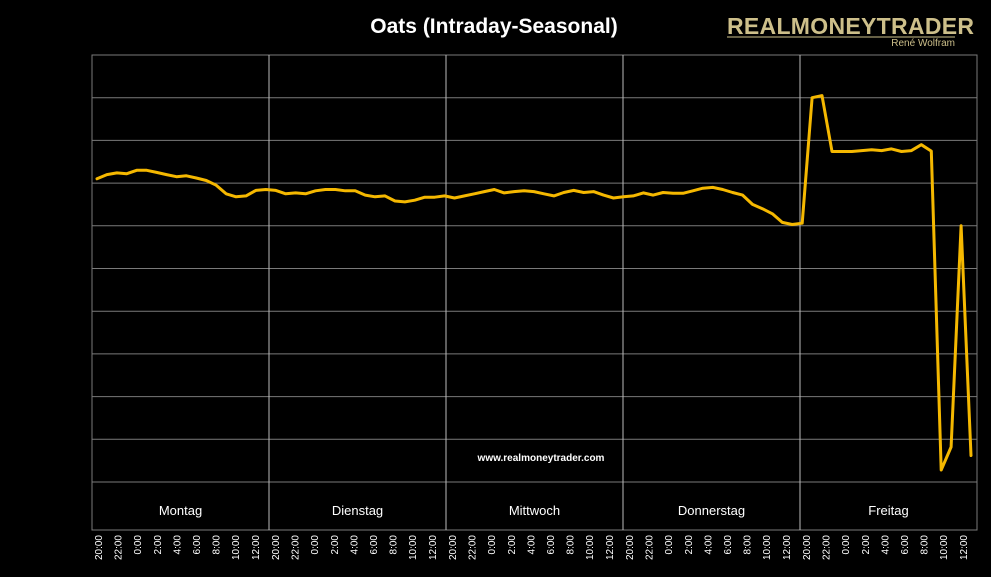  Describe the element at coordinates (846, 545) in the screenshot. I see `x-tick-label: 0:00` at that location.